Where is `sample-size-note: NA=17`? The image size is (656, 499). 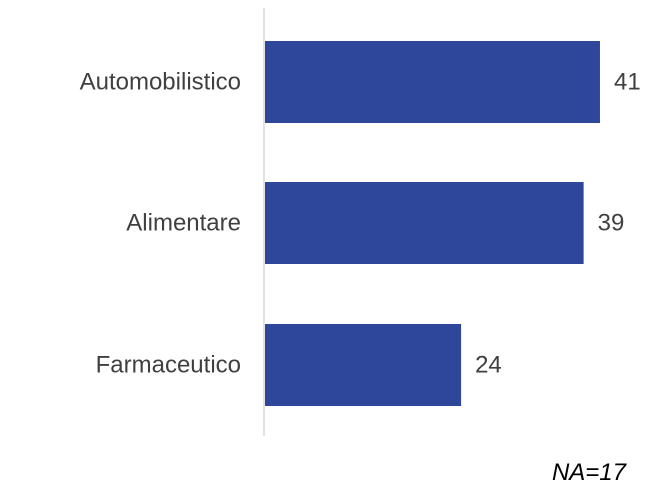 sample-size-note: NA=17 is located at coordinates (588, 472).